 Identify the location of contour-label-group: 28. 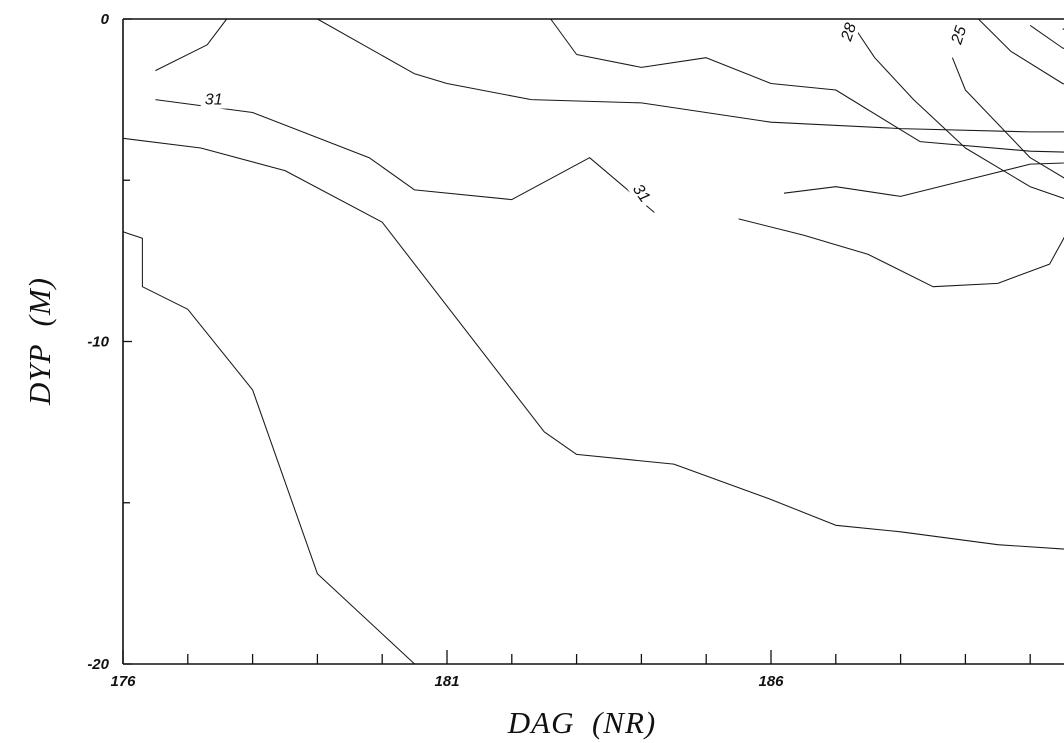
(848, 32).